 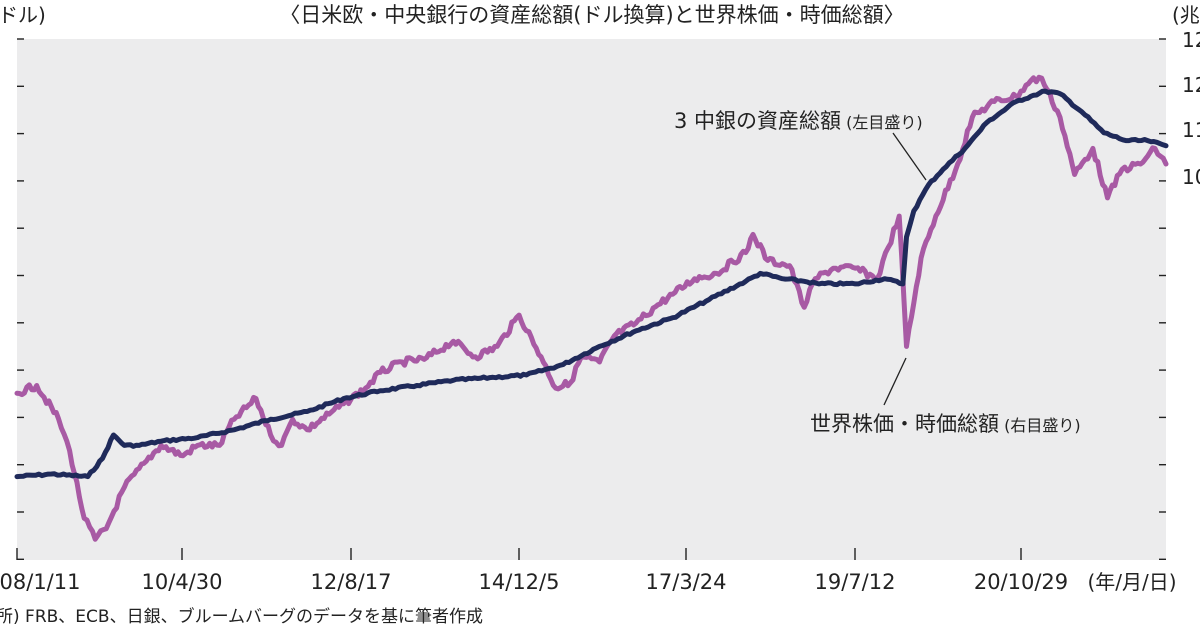 I want to click on x-unit-label: (年/月/日), so click(x=1131, y=582).